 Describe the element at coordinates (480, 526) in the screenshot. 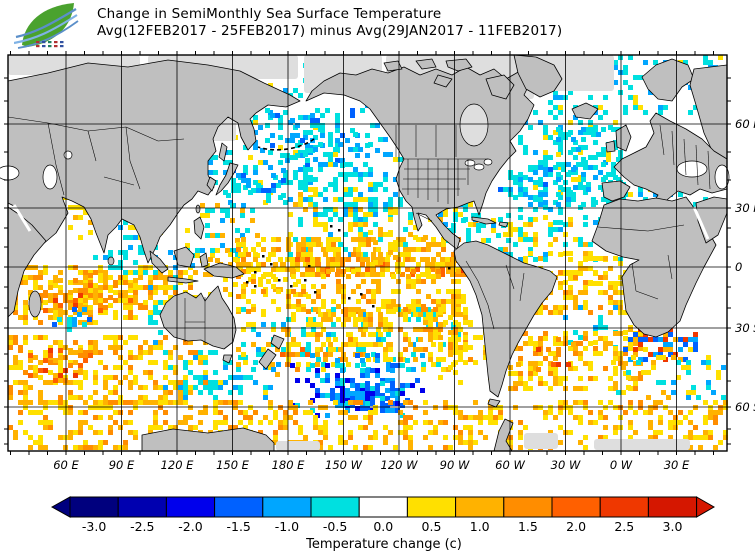

I see `colorbar-tick-label: 1.0` at that location.